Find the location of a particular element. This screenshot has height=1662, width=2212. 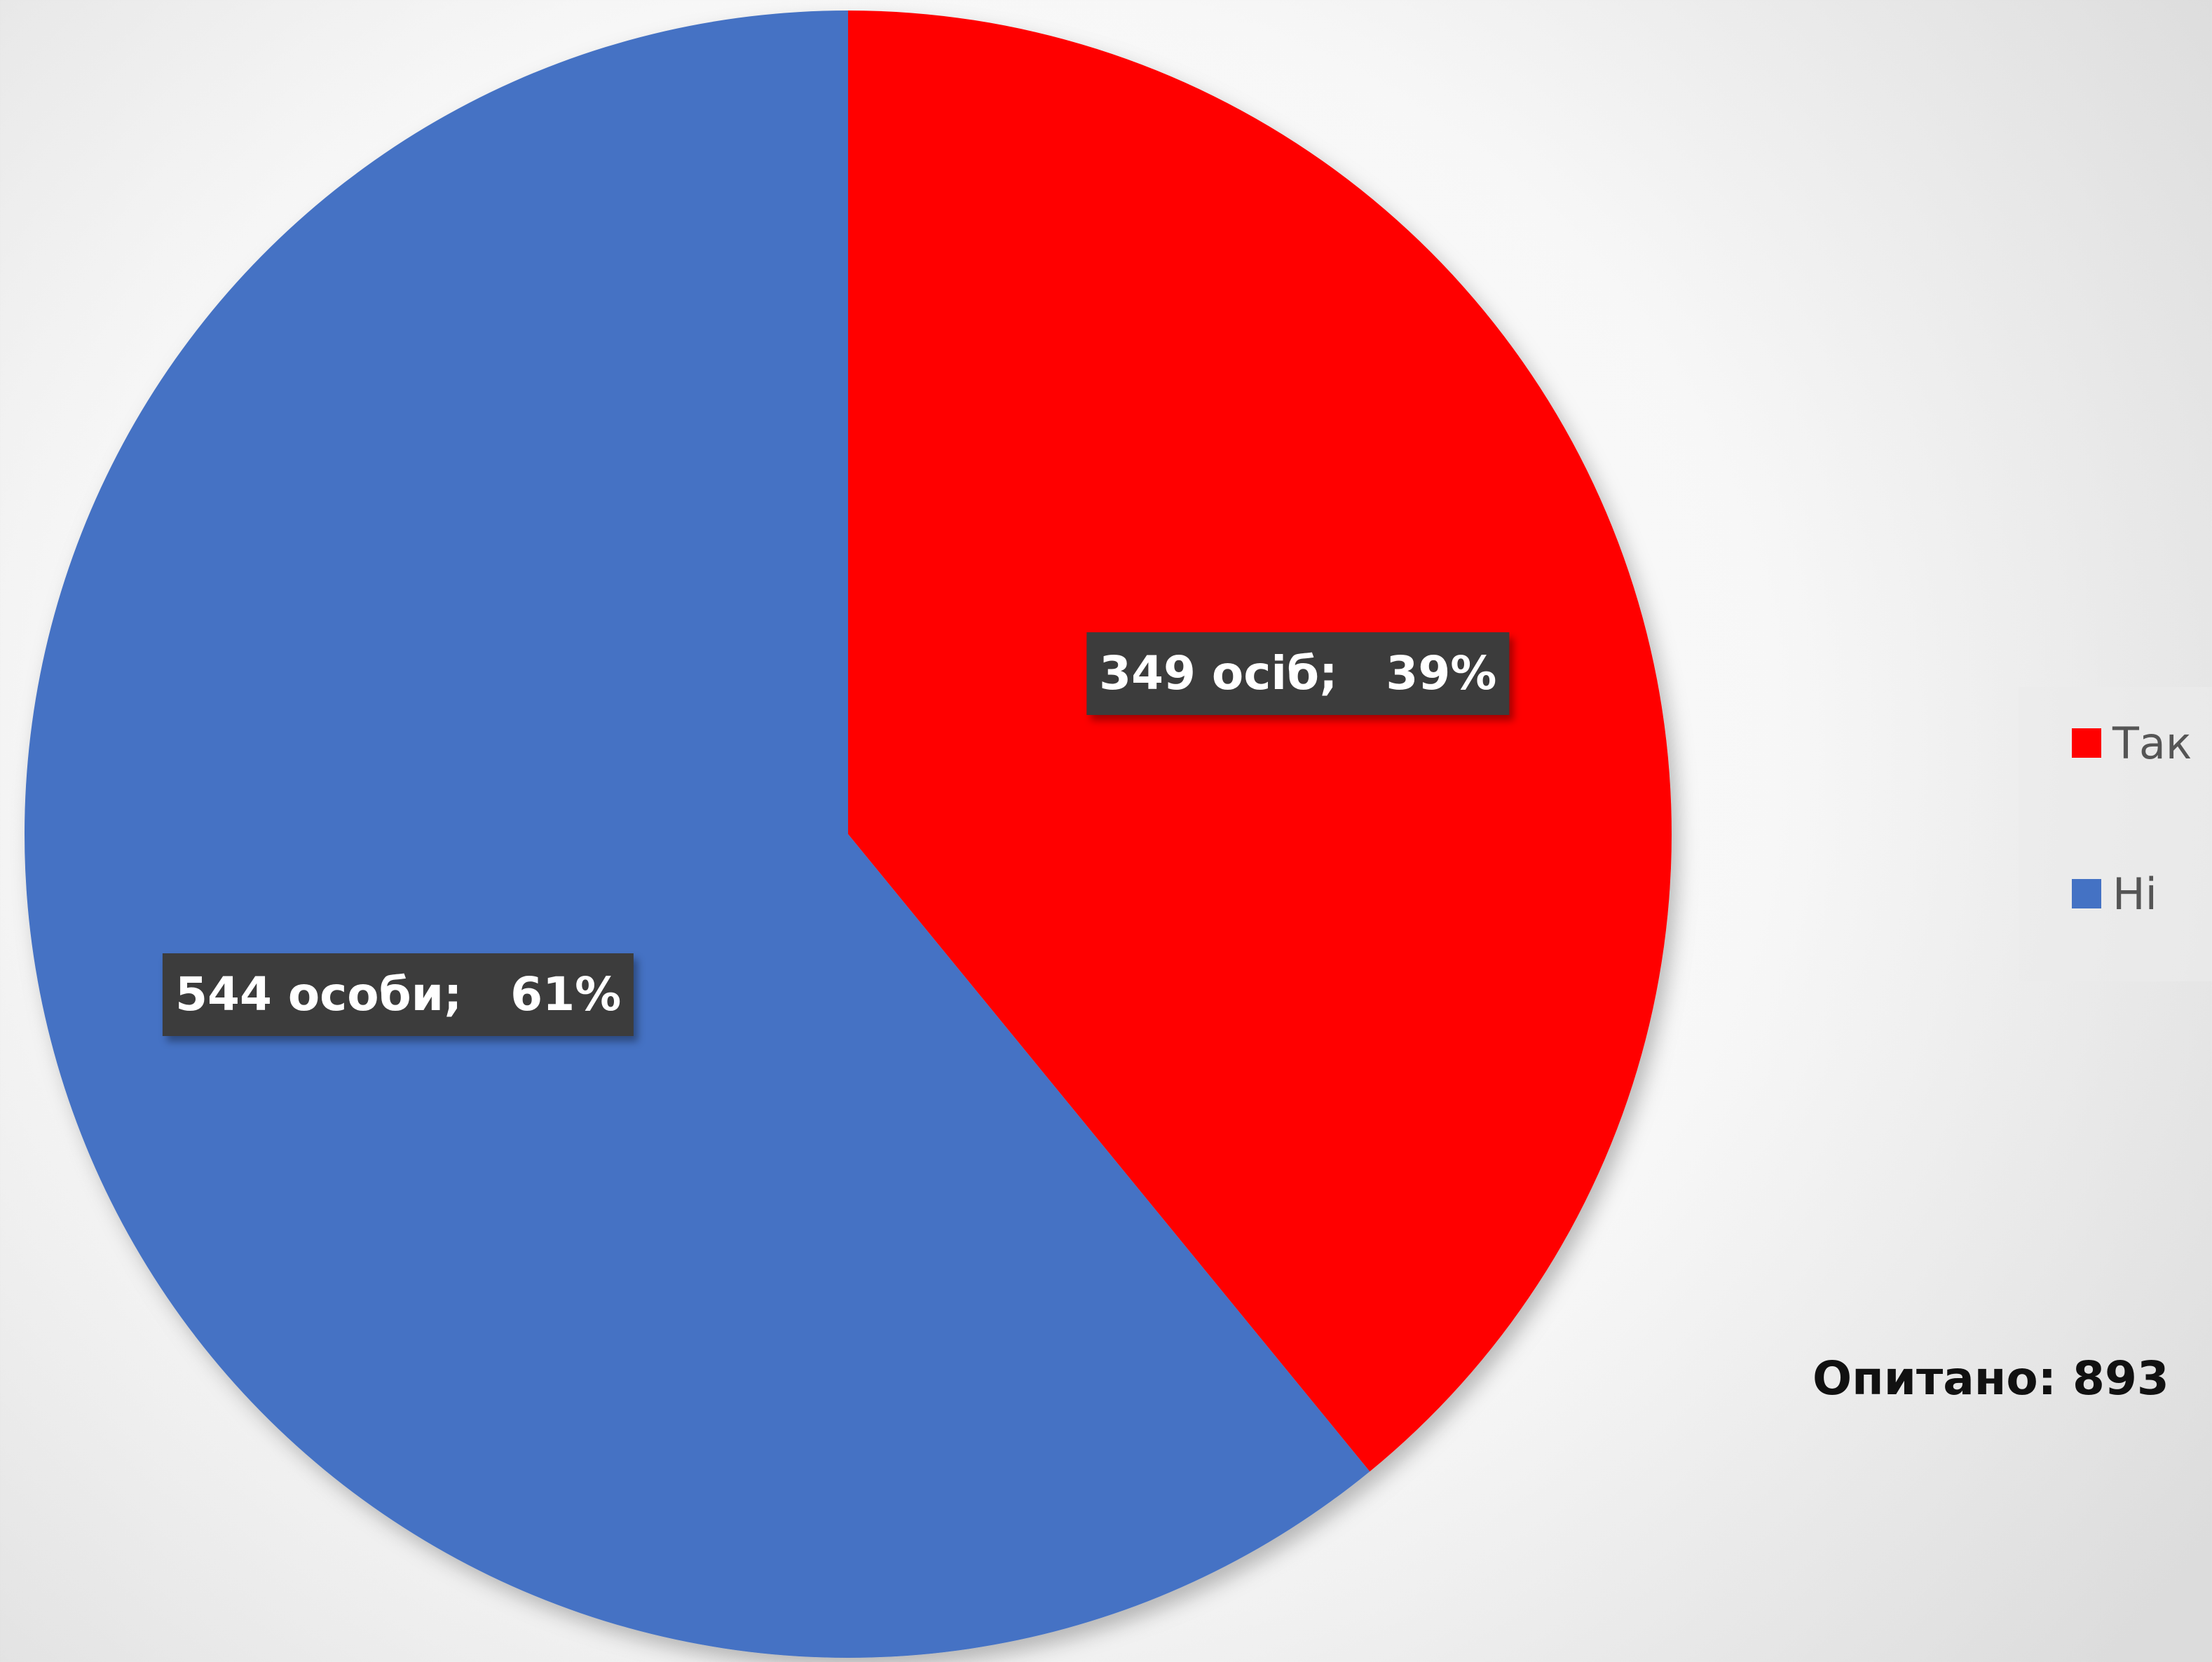

legend-item-tak: Так is located at coordinates (2132, 743).